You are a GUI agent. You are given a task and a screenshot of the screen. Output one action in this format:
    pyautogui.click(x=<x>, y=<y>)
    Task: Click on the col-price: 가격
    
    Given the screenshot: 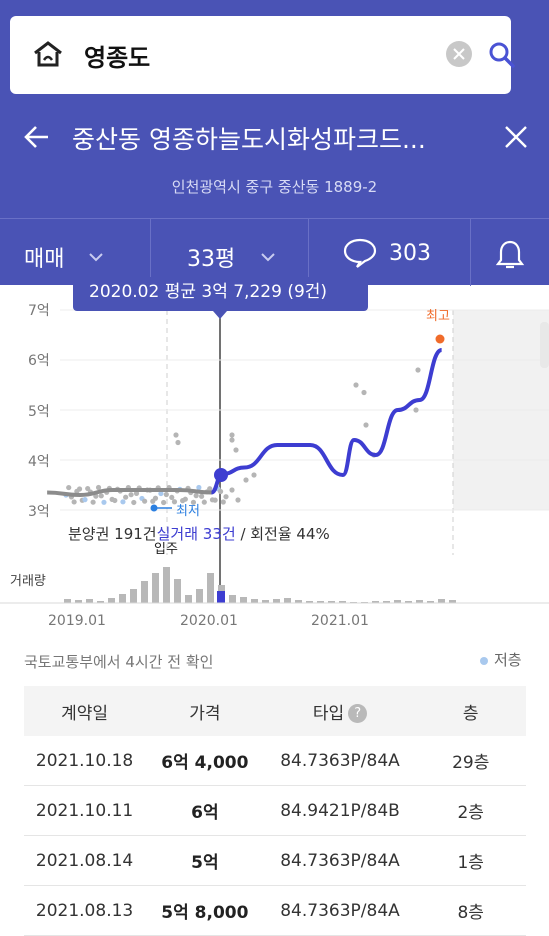 What is the action you would take?
    pyautogui.click(x=205, y=711)
    